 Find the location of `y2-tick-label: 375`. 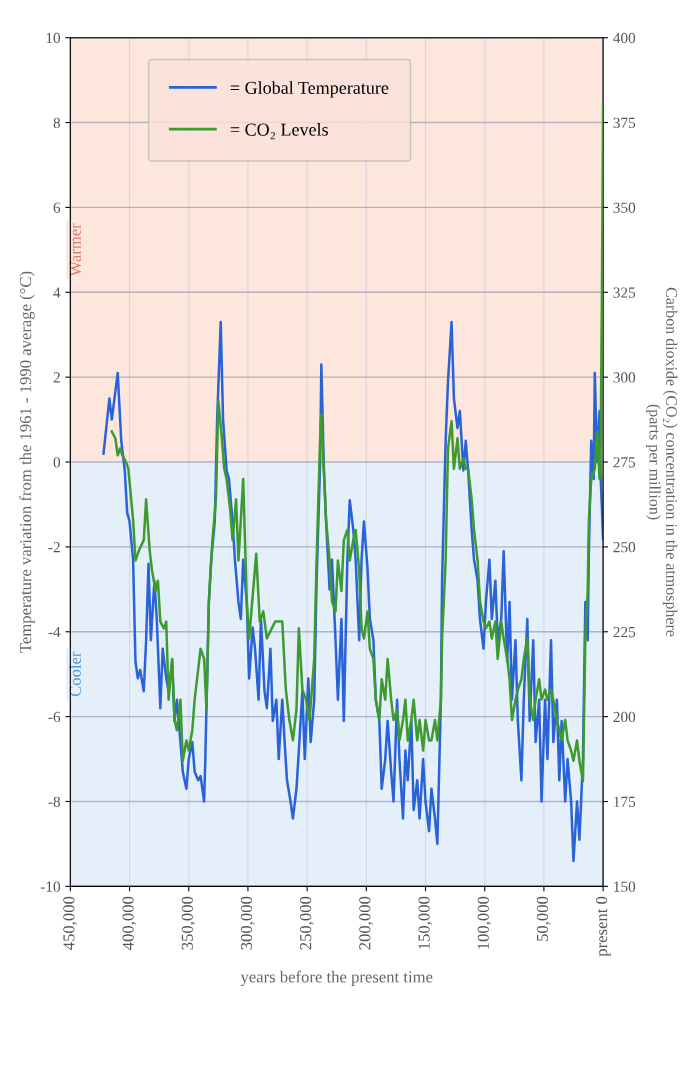

y2-tick-label: 375 is located at coordinates (624, 123).